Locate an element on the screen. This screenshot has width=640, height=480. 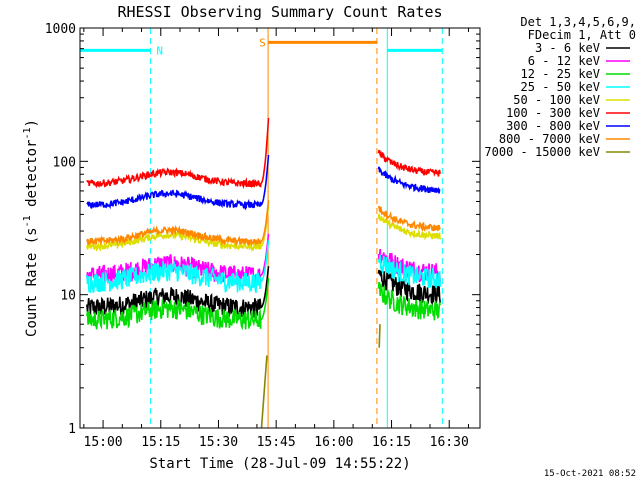
legend-label: 300 - 800 keV is located at coordinates (553, 126).